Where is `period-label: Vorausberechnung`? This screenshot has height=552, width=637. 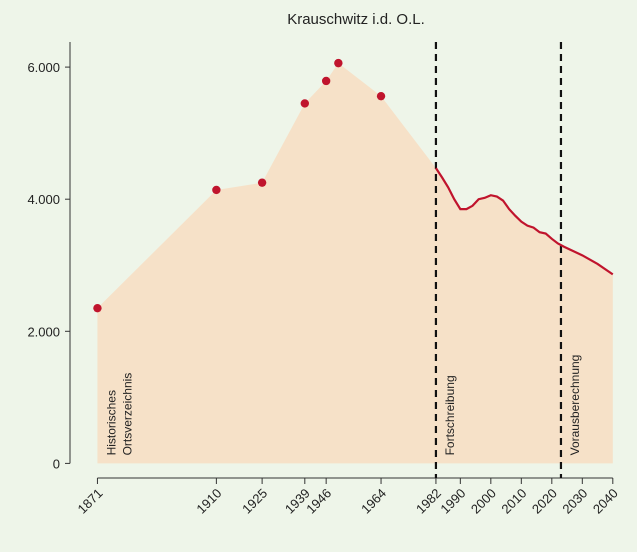
period-label: Vorausberechnung is located at coordinates (575, 405).